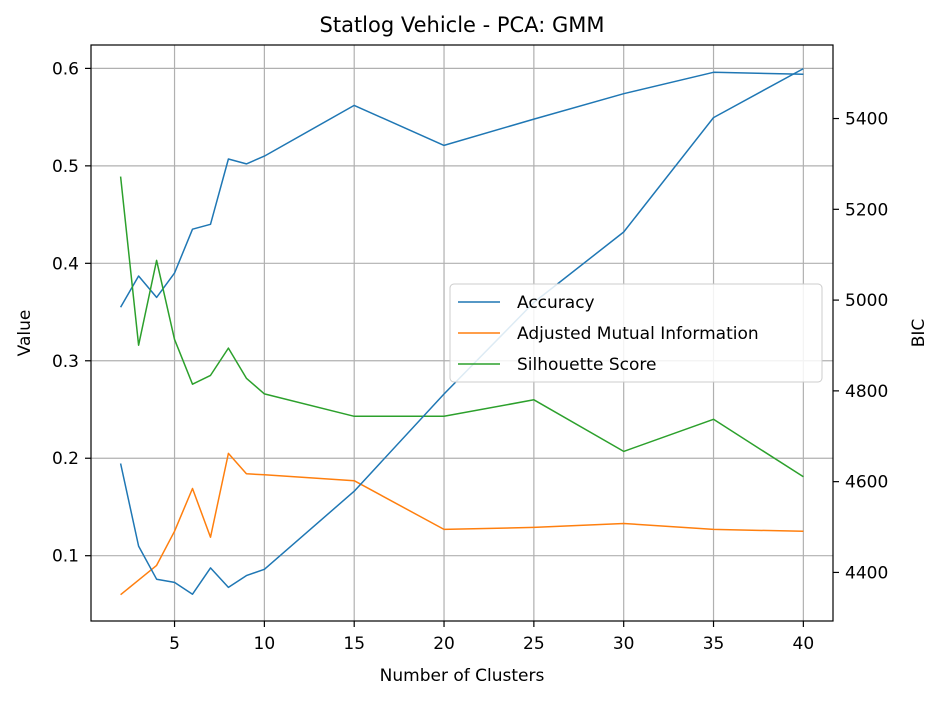 This screenshot has height=704, width=943. Describe the element at coordinates (714, 644) in the screenshot. I see `x-tick-label: 35` at that location.